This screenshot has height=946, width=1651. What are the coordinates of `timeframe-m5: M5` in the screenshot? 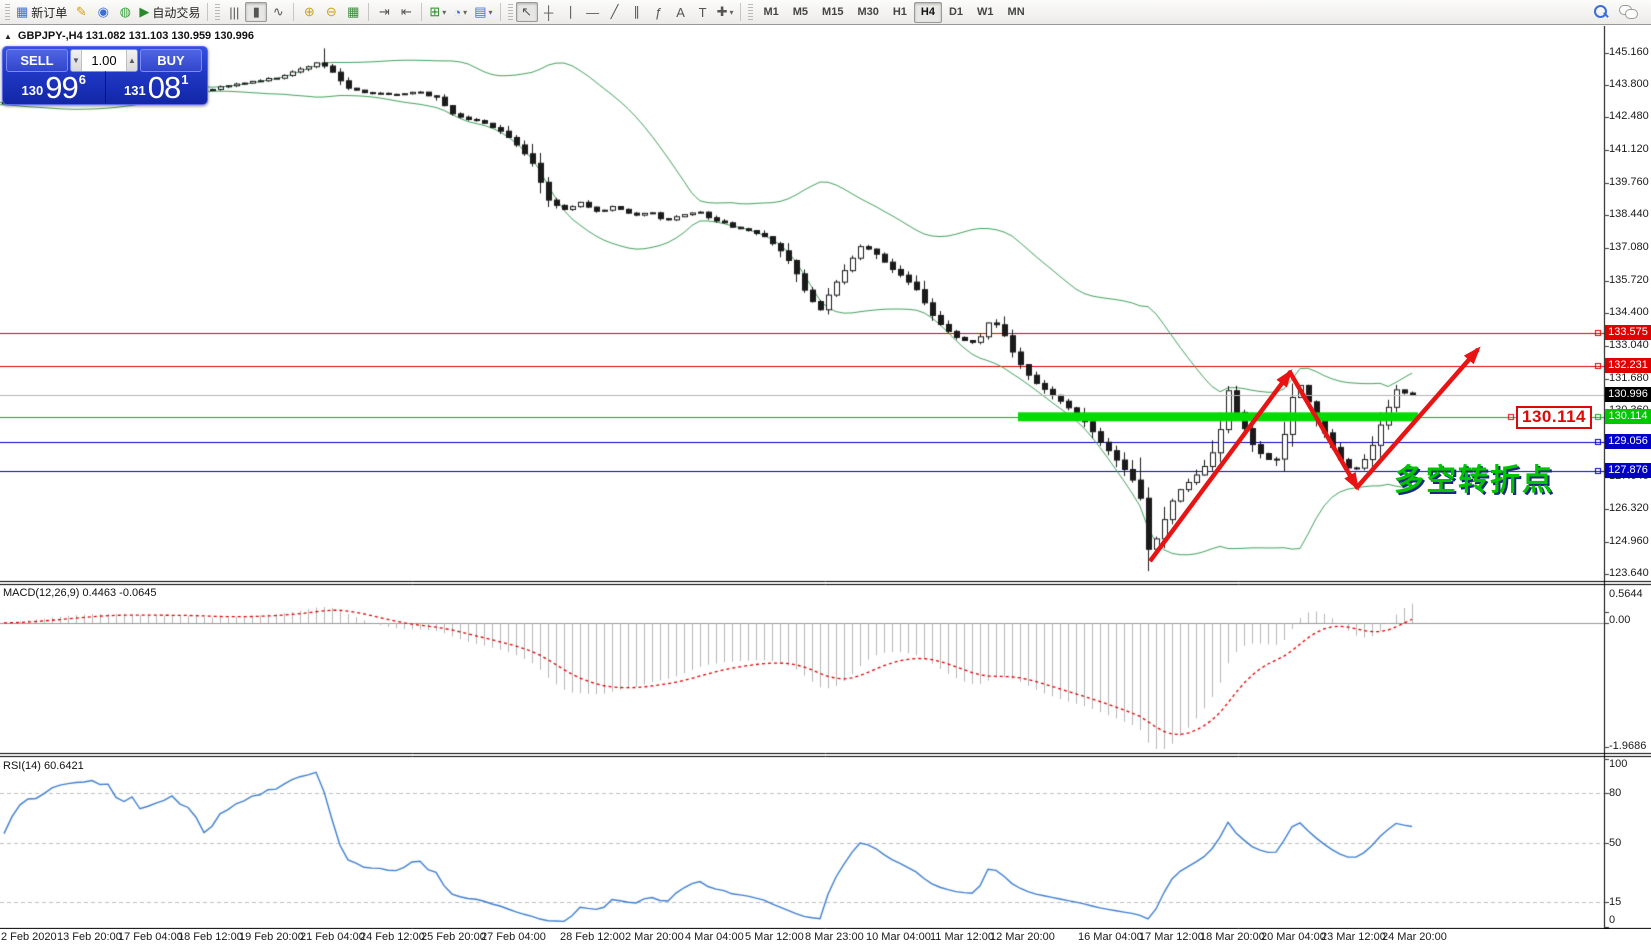 It's located at (800, 12).